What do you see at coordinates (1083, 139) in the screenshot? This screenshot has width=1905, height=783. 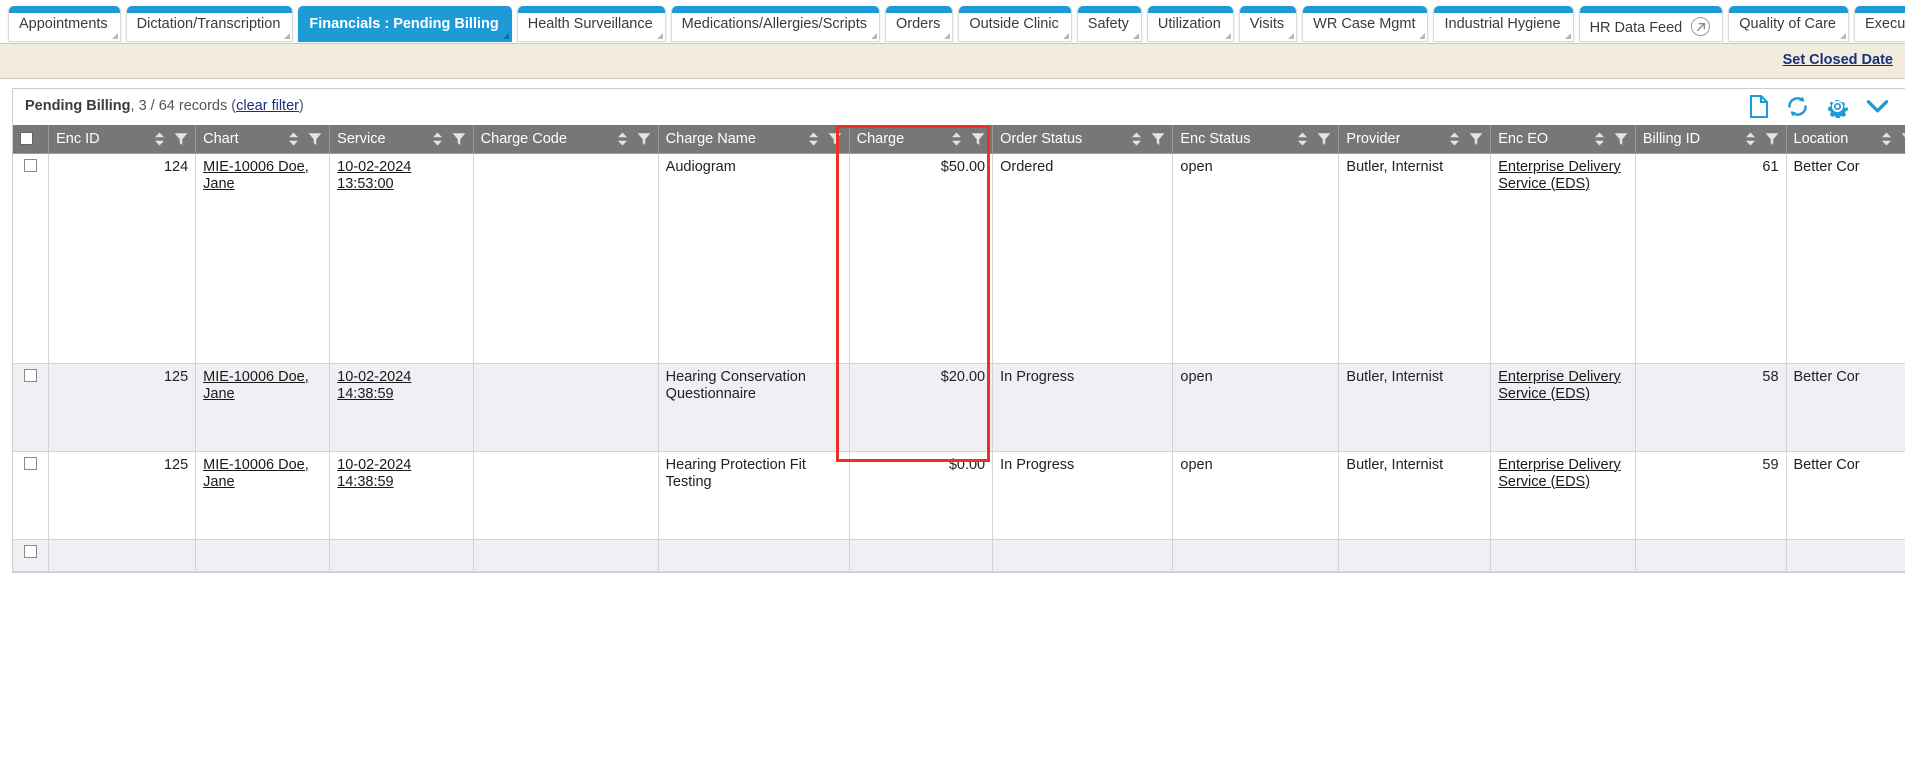 I see `column-header-order-status: Order Status` at bounding box center [1083, 139].